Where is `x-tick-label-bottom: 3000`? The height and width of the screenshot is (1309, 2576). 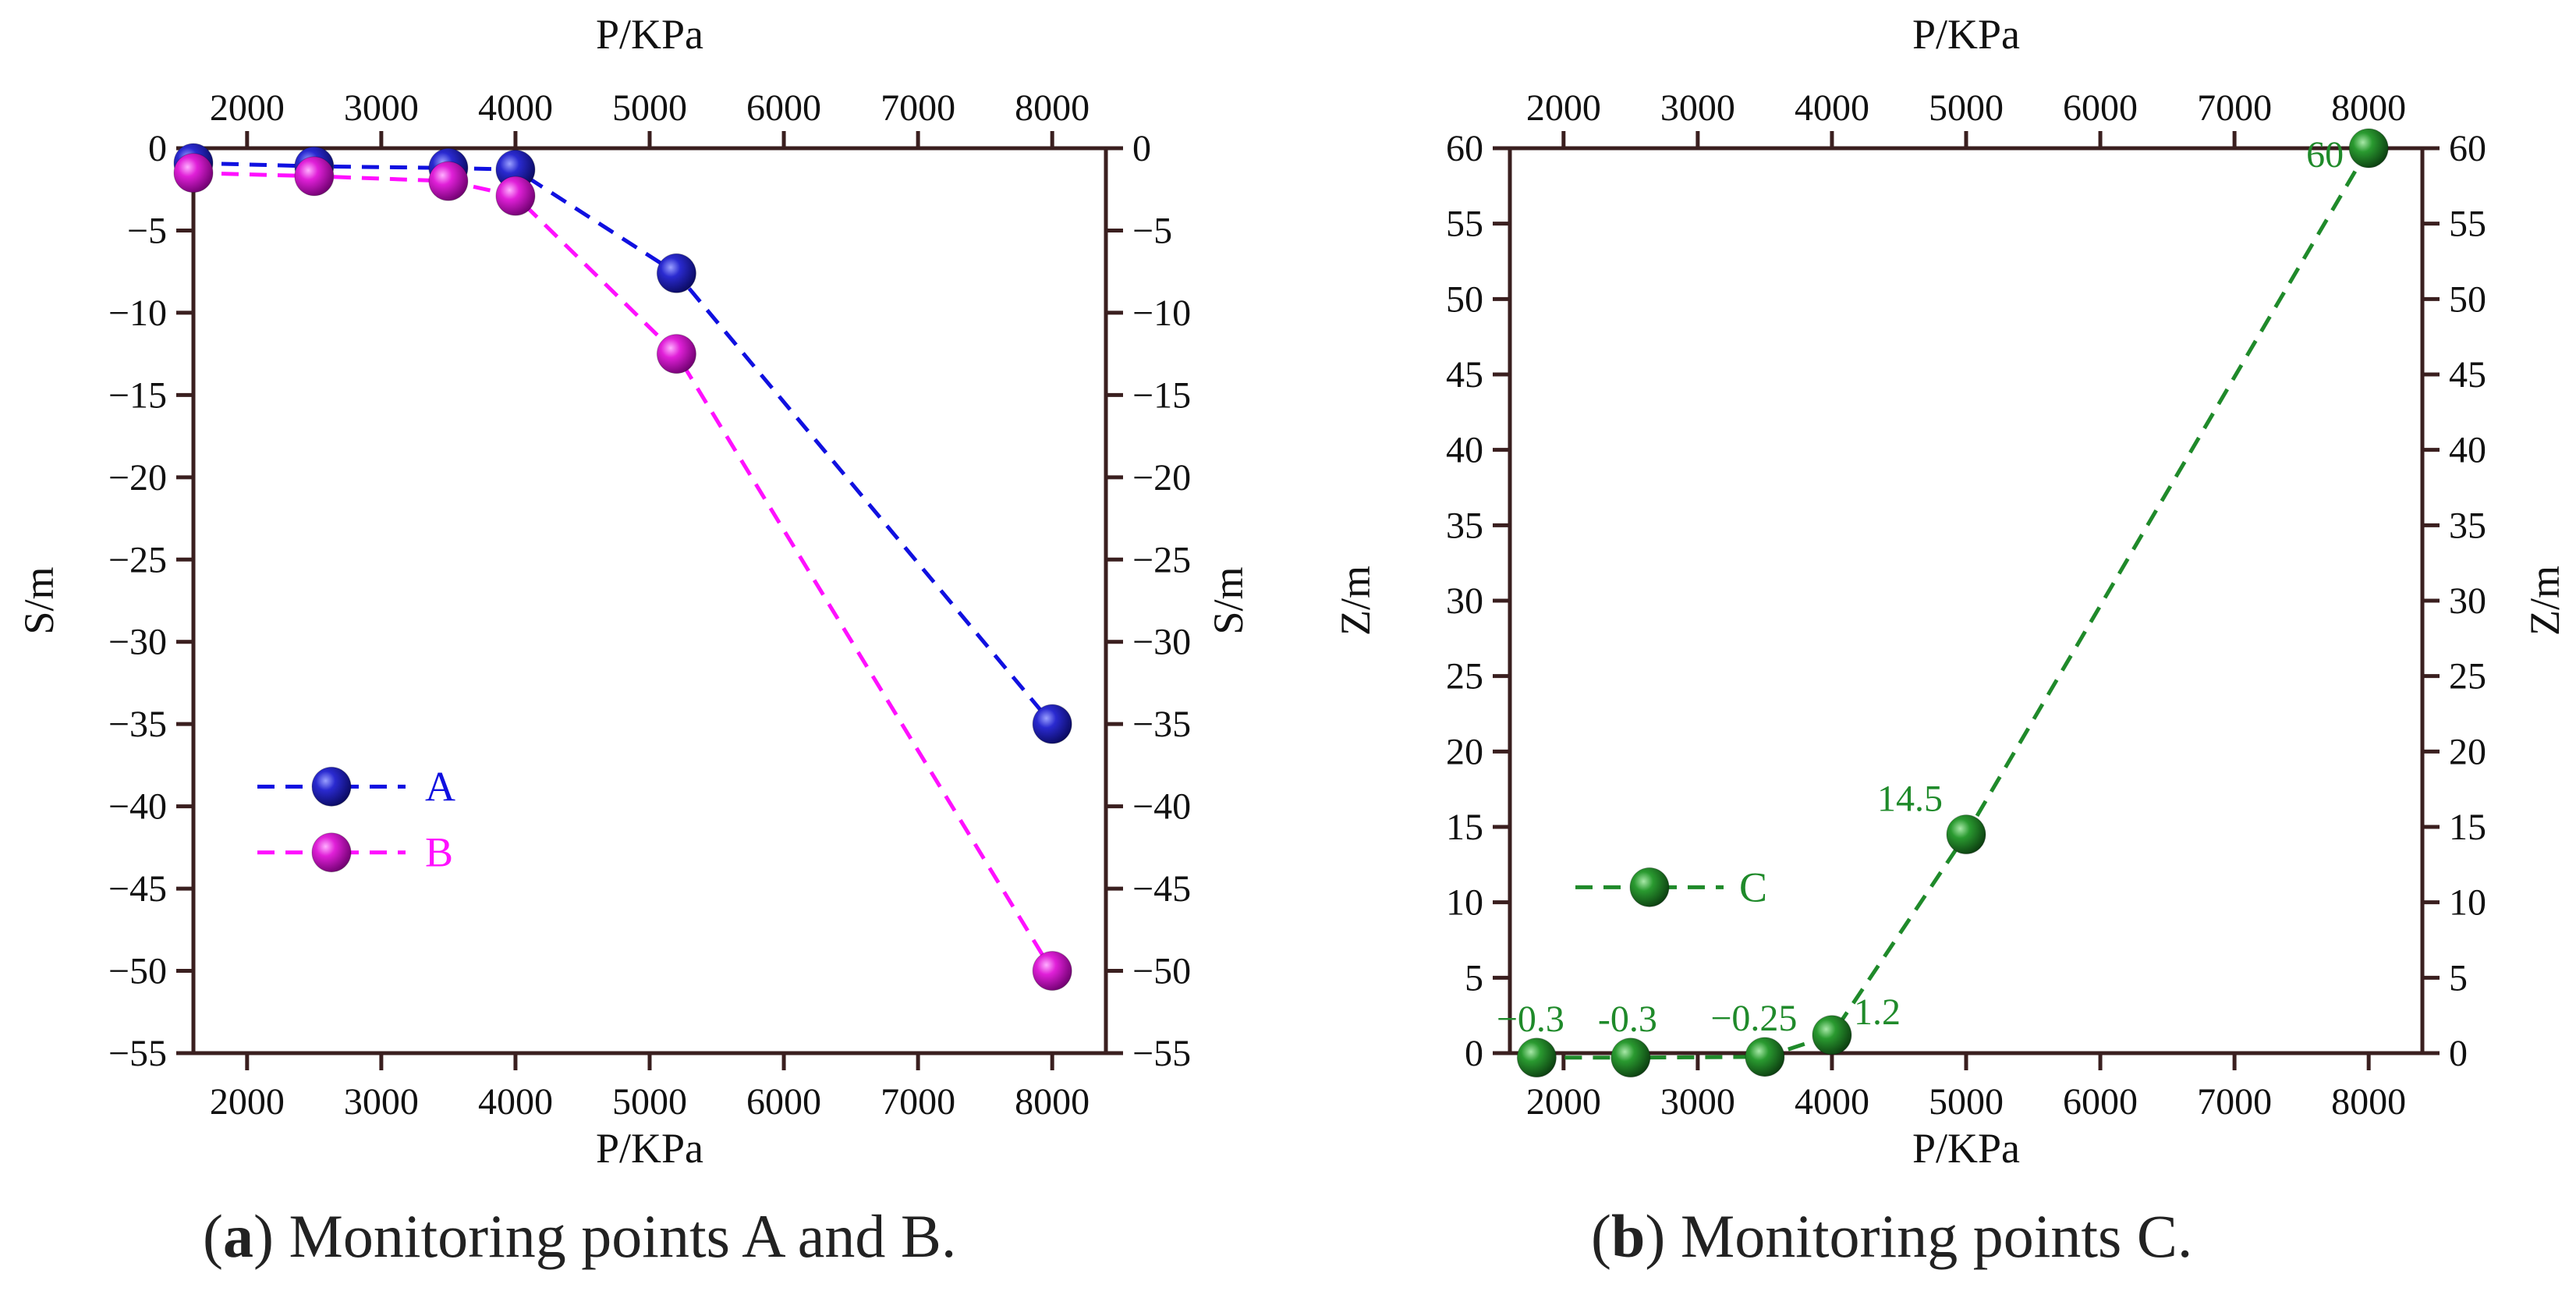 x-tick-label-bottom: 3000 is located at coordinates (382, 1102).